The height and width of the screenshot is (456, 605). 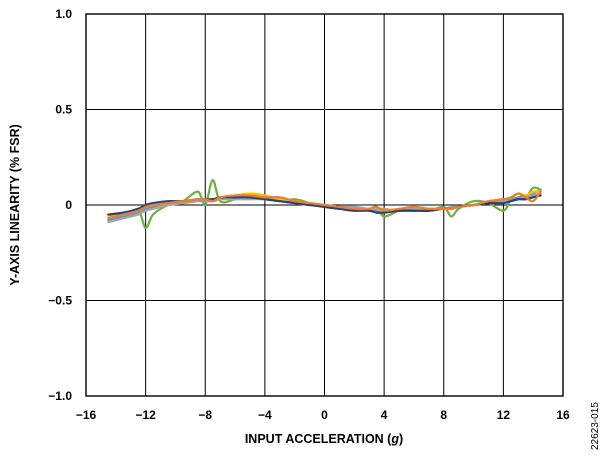 What do you see at coordinates (15, 205) in the screenshot?
I see `y-axis-title: Y-AXIS LINEARITY (% FSR)` at bounding box center [15, 205].